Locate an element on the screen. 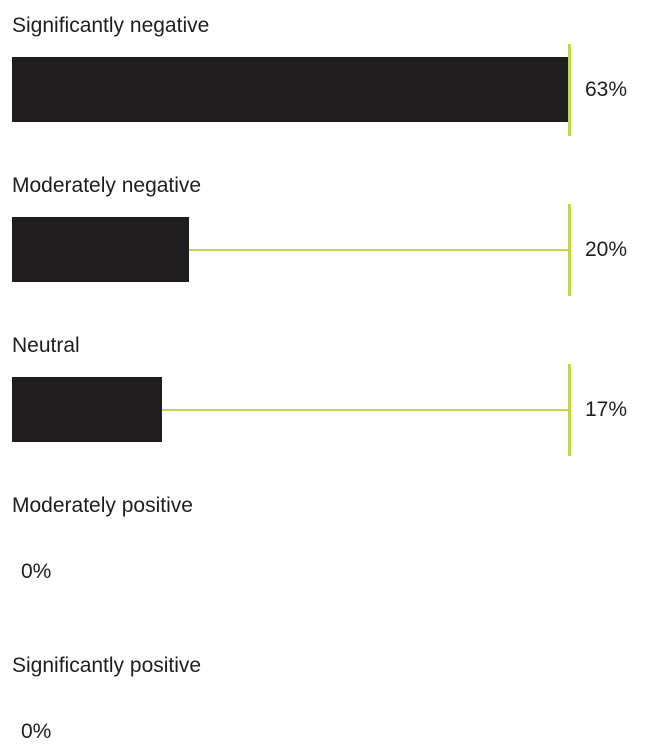 The width and height of the screenshot is (649, 744). category-label: Moderately positive is located at coordinates (102, 505).